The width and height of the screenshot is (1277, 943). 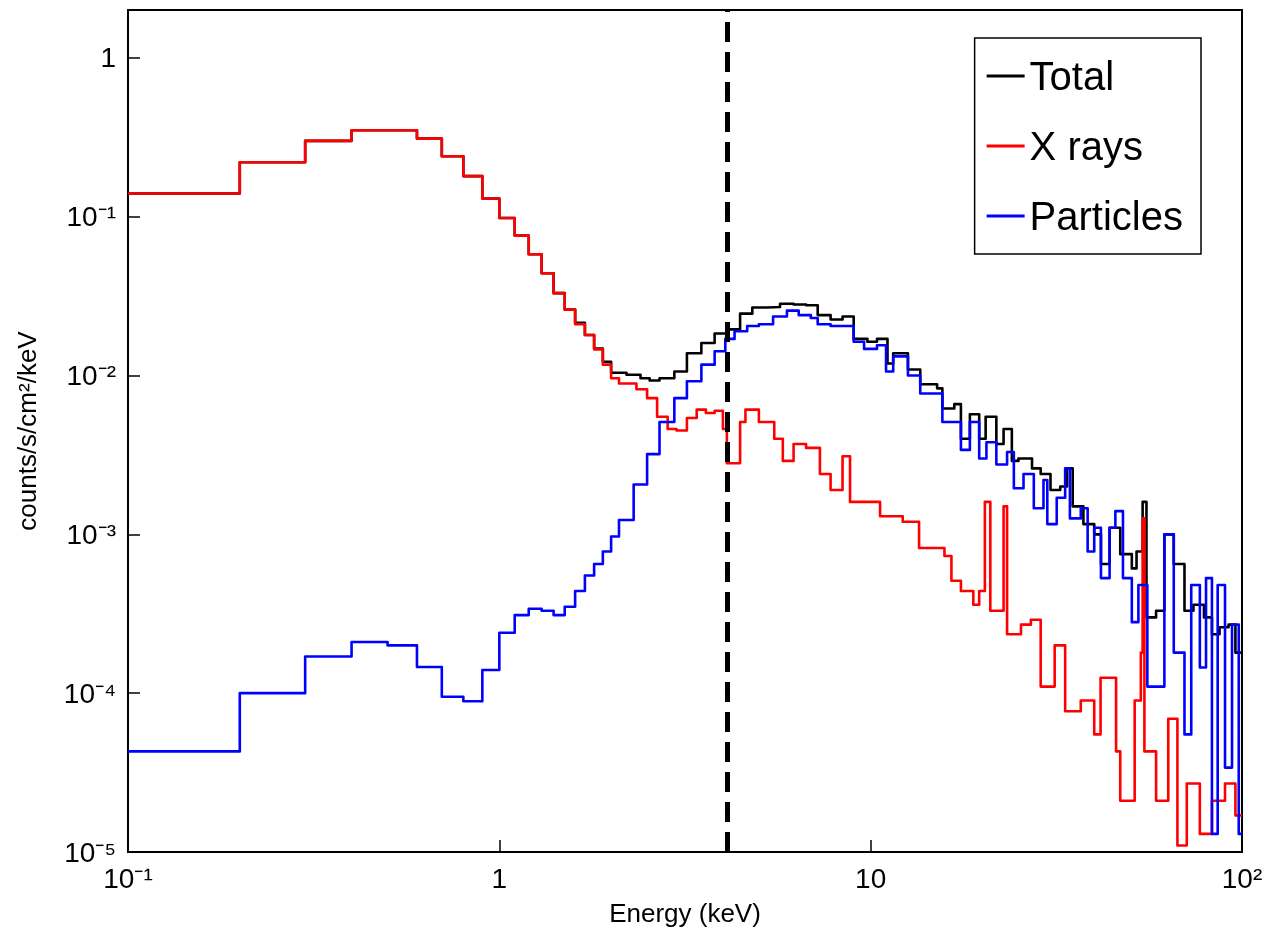 I want to click on x-axis-title: Energy (keV), so click(x=685, y=913).